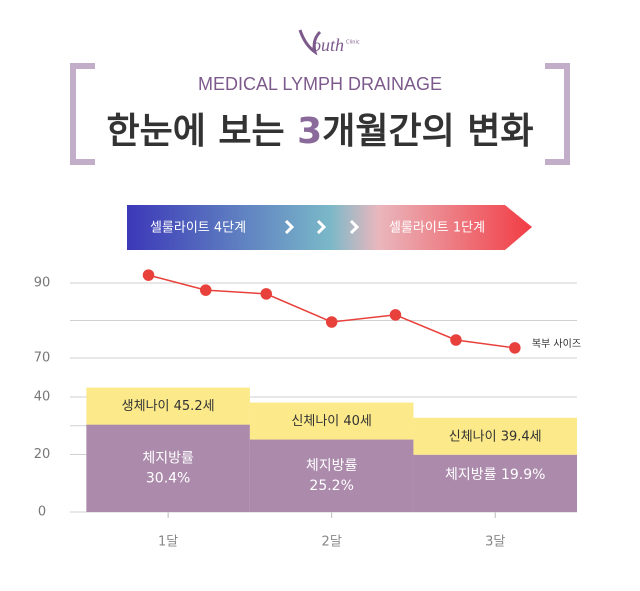  What do you see at coordinates (495, 542) in the screenshot?
I see `x-tick-label: 3달` at bounding box center [495, 542].